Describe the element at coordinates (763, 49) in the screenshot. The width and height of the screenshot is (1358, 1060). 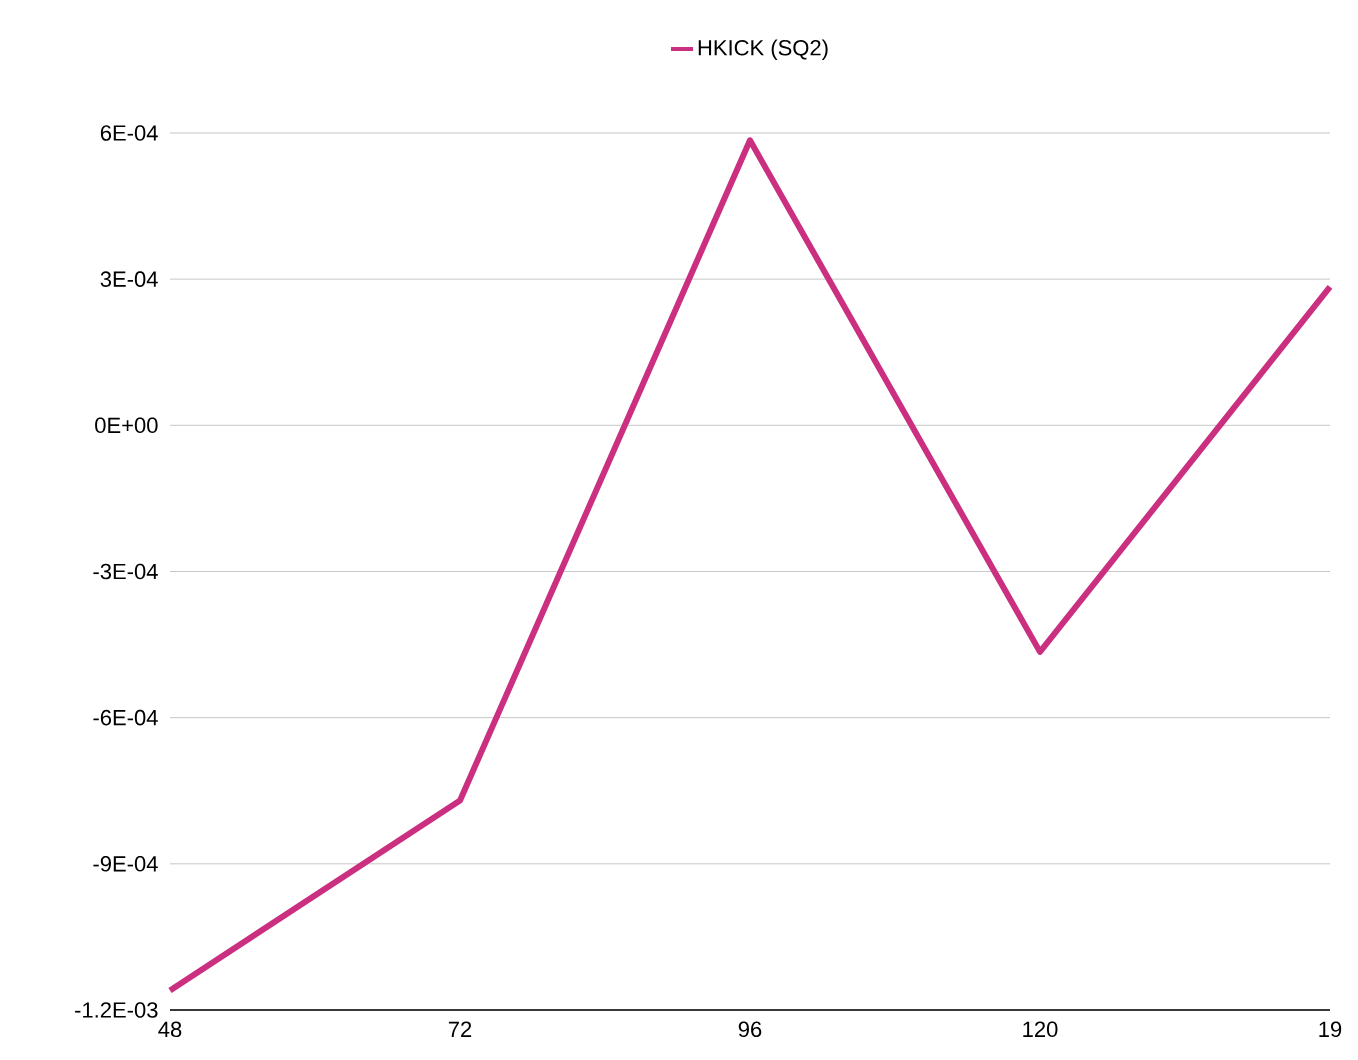
I see `legend-label: HKICK (SQ2)` at that location.